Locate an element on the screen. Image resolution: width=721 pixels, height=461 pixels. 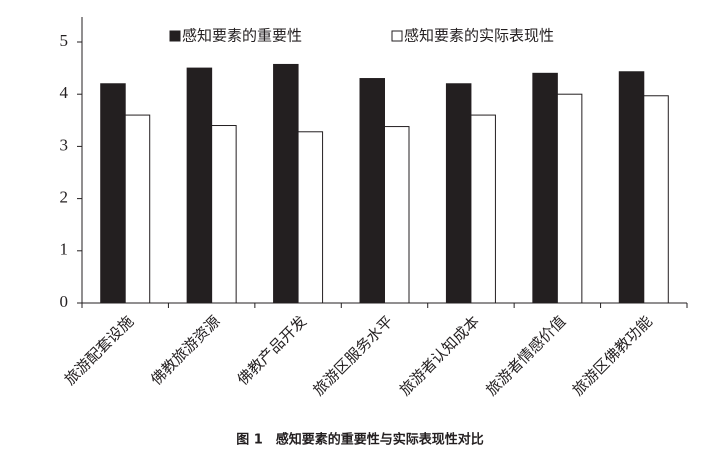
y-tick-label: 1 is located at coordinates (64, 249).